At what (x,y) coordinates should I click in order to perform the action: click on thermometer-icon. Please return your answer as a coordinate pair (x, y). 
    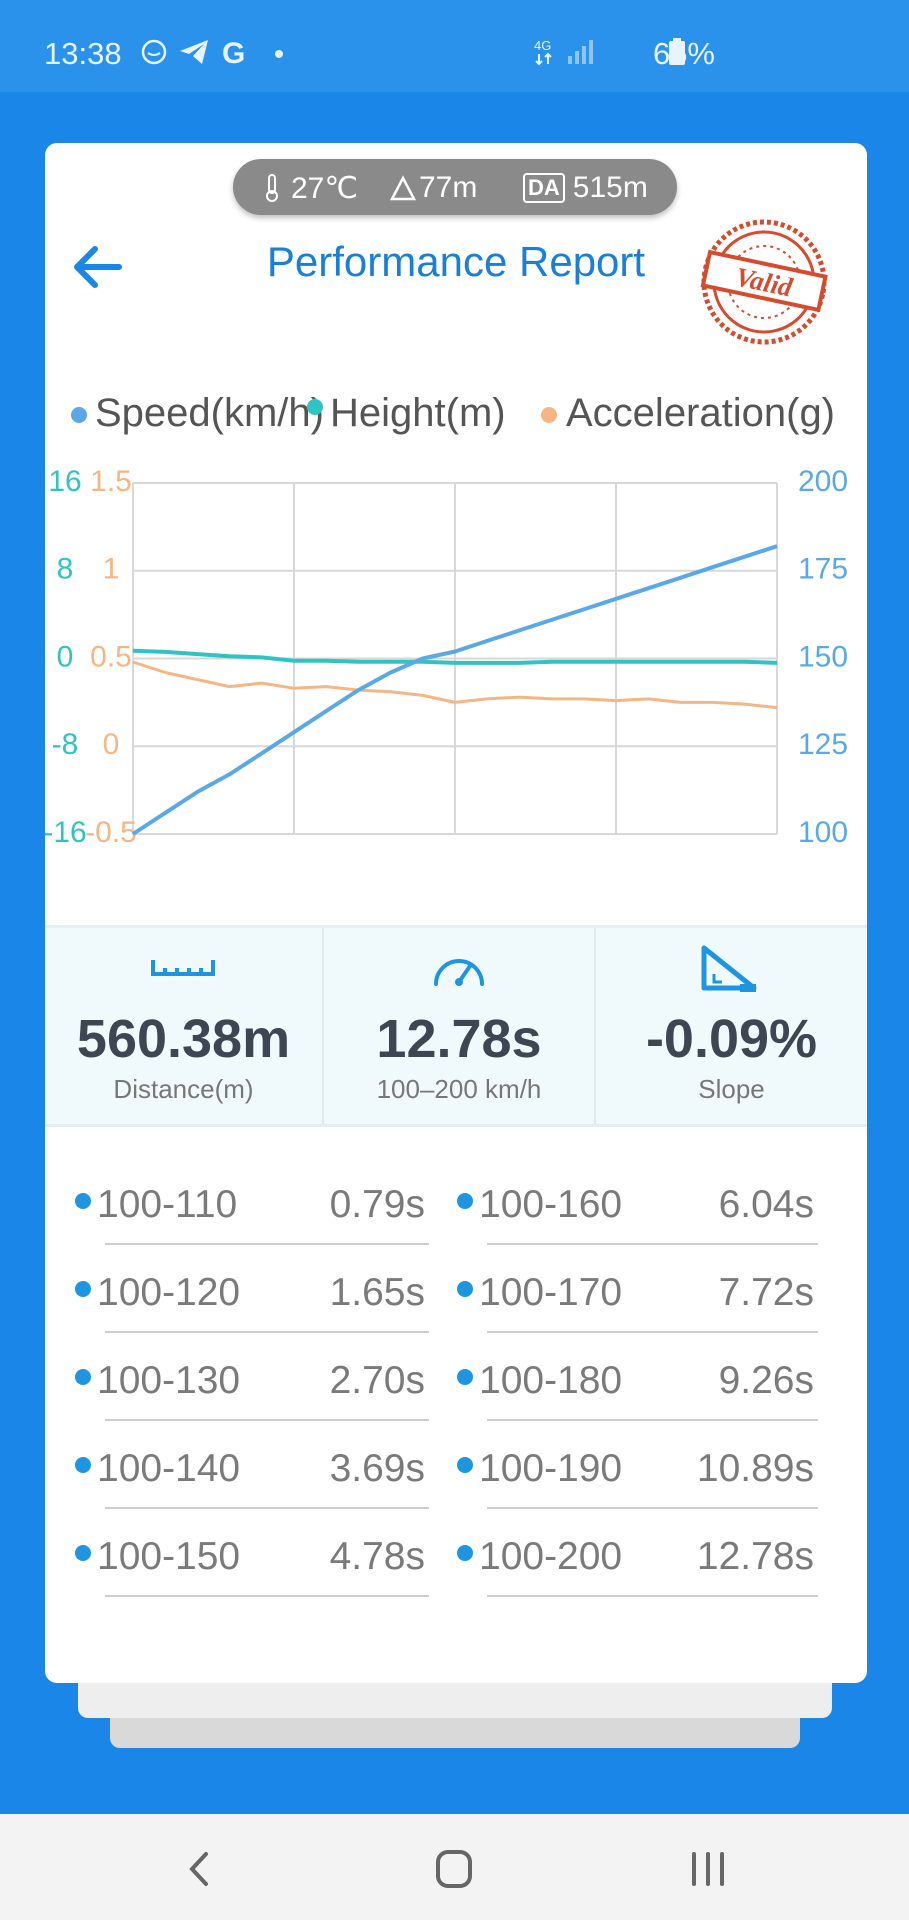
    Looking at the image, I should click on (272, 188).